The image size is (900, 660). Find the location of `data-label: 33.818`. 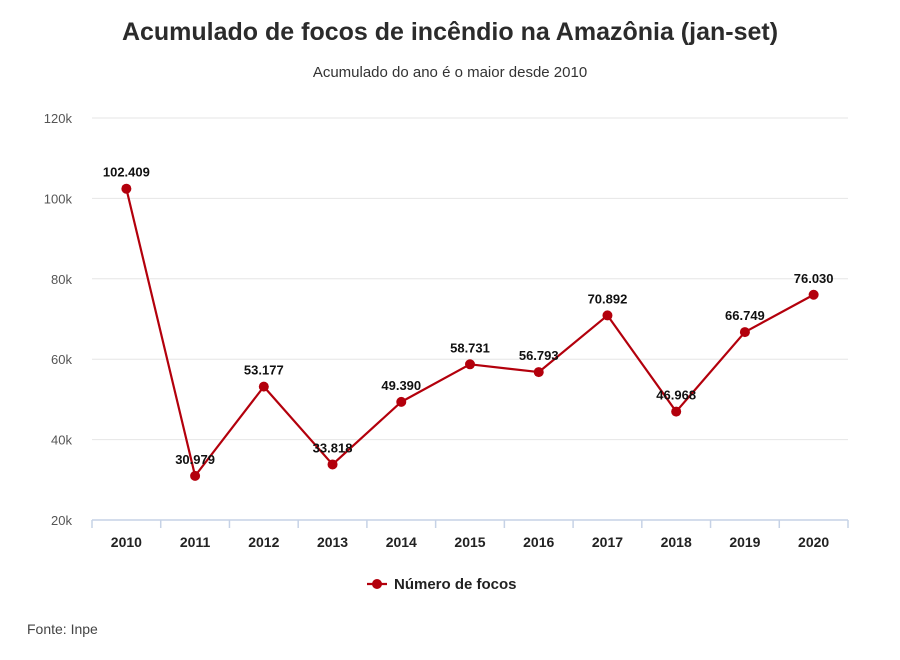

data-label: 33.818 is located at coordinates (333, 447).